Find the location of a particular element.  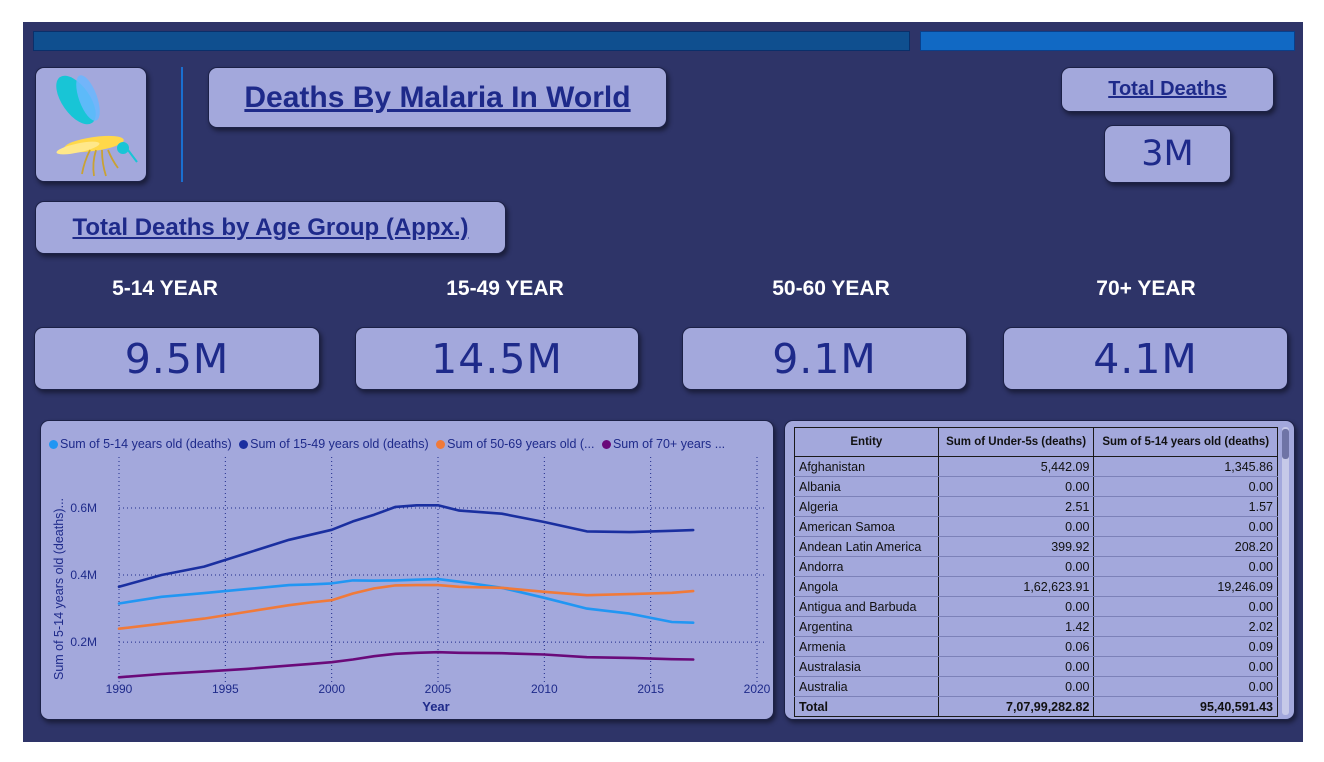

mosquito-icon is located at coordinates (97, 126).